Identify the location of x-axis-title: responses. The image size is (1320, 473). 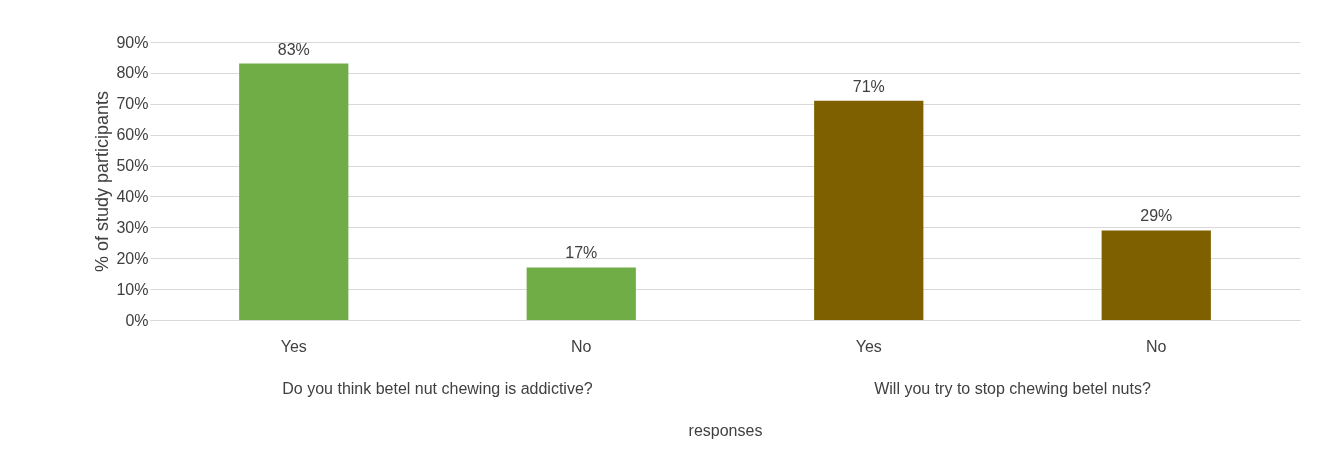
(725, 430).